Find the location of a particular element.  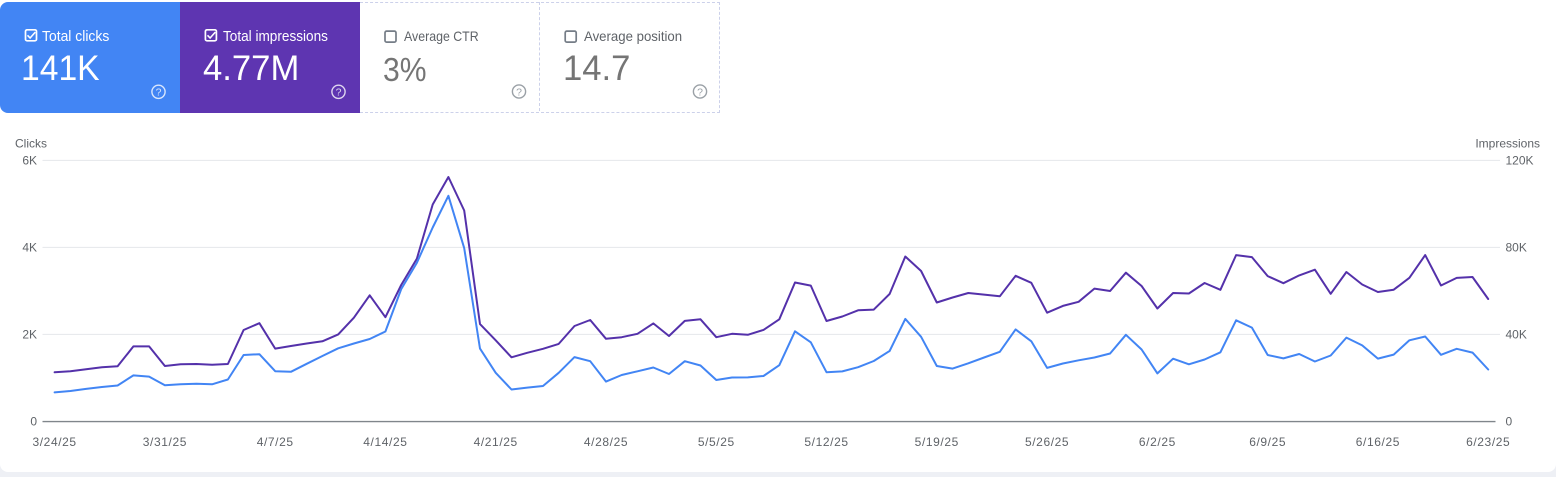

svg-text: 4K is located at coordinates (29, 248).